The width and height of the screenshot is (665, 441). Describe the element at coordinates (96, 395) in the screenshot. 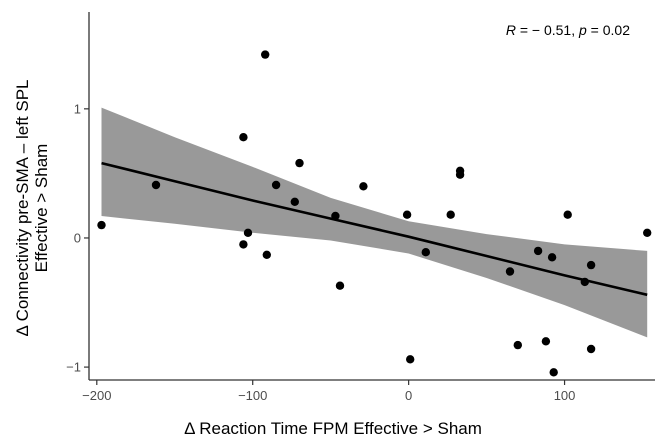

I see `x-tick-label: −200` at that location.